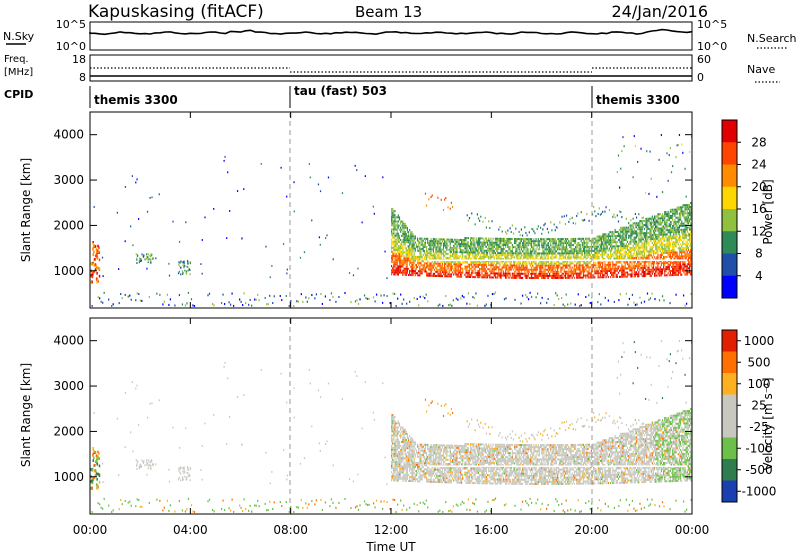  Describe the element at coordinates (71, 46) in the screenshot. I see `sky-left-tick-bottom: 10^0` at that location.